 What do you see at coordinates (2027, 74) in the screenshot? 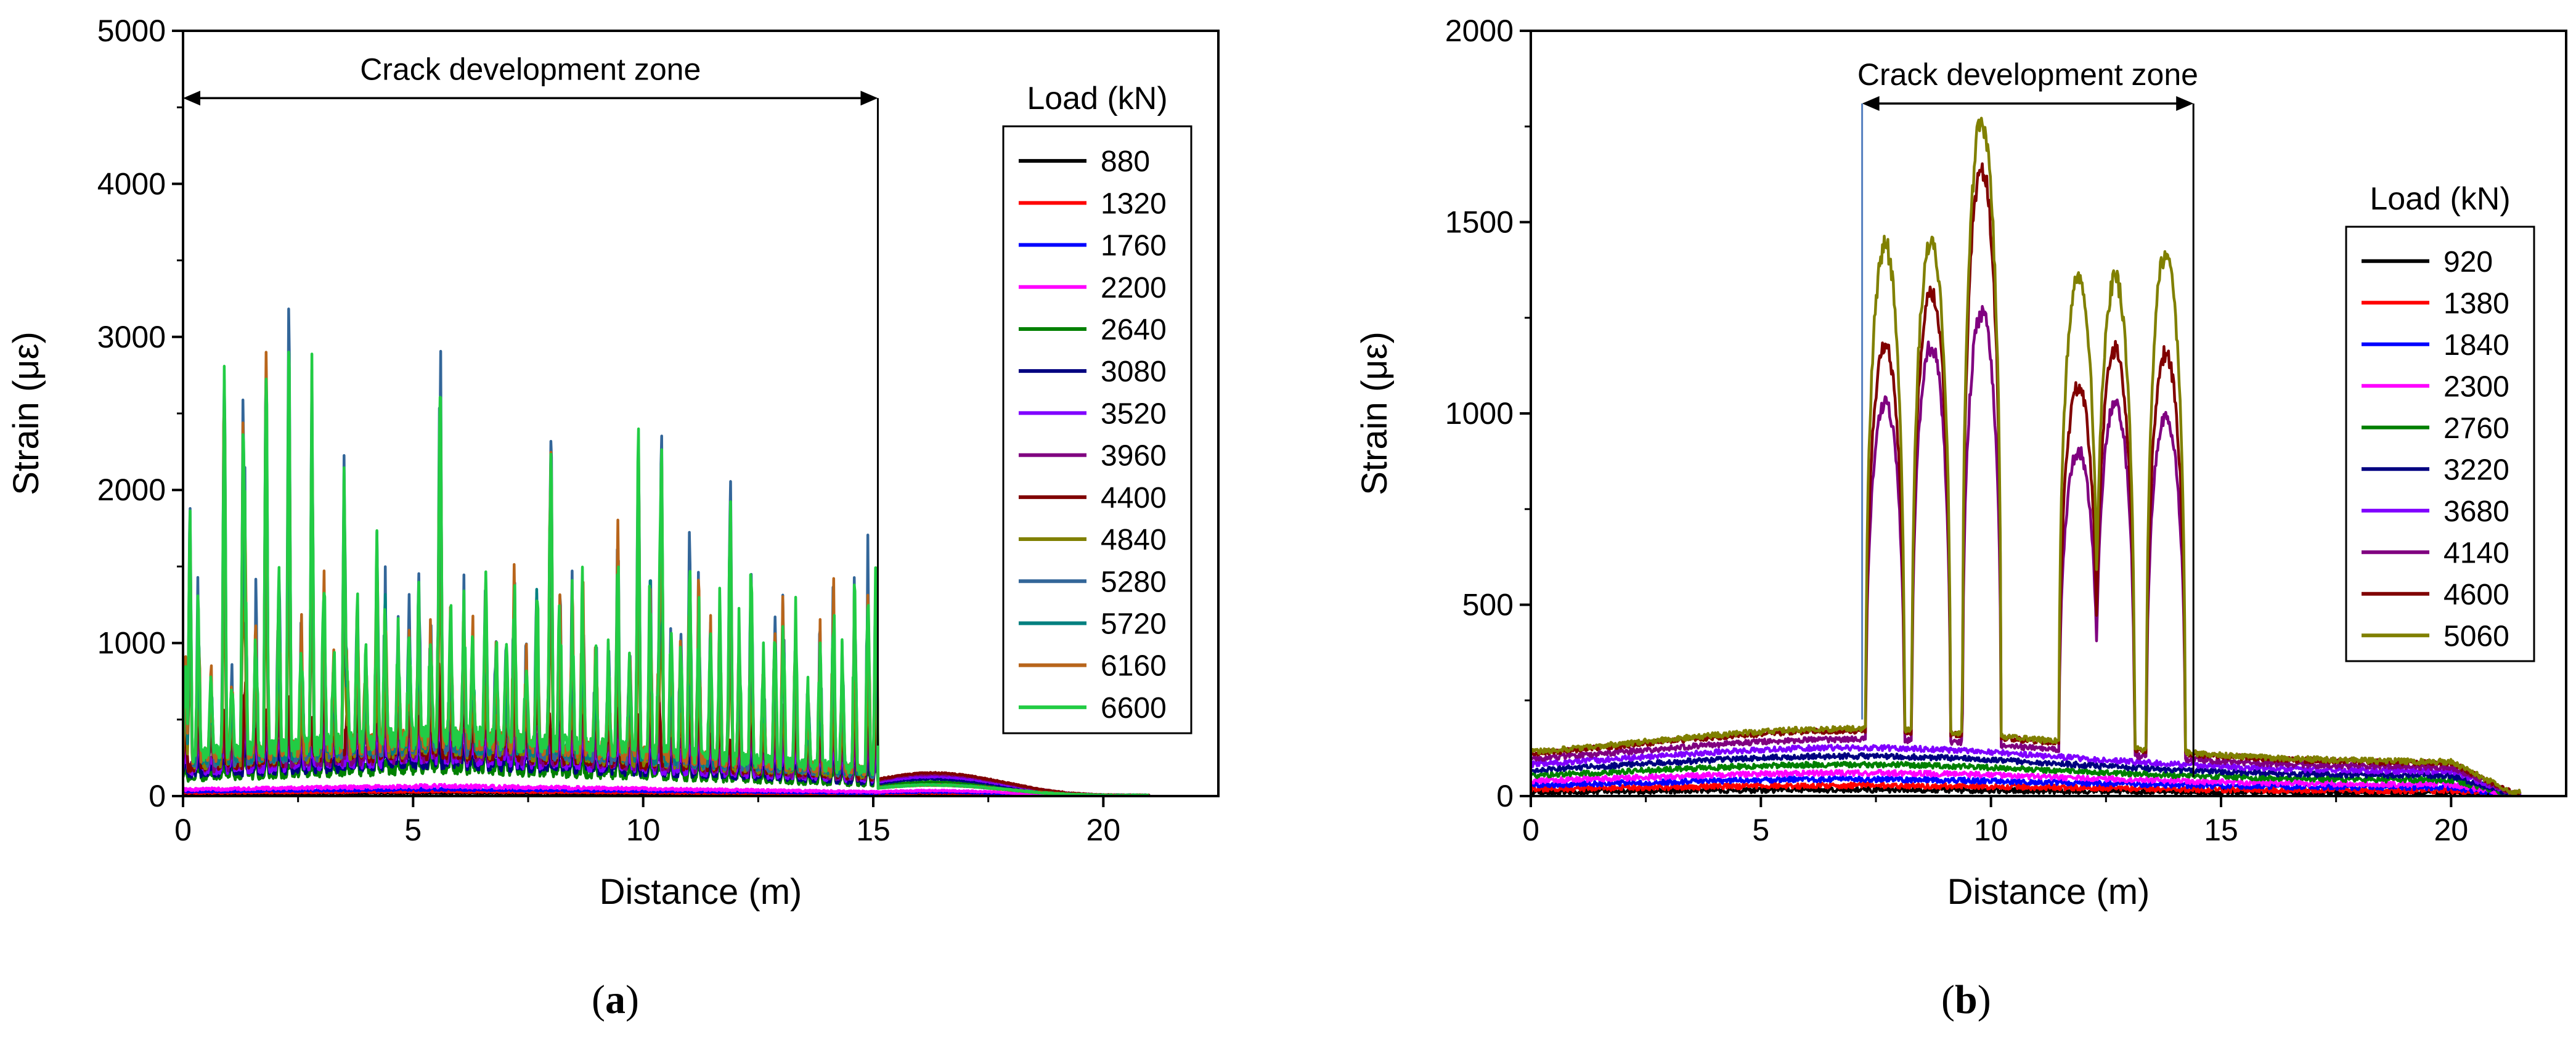
I see `crack-zone-label-b: Crack development zone` at bounding box center [2027, 74].